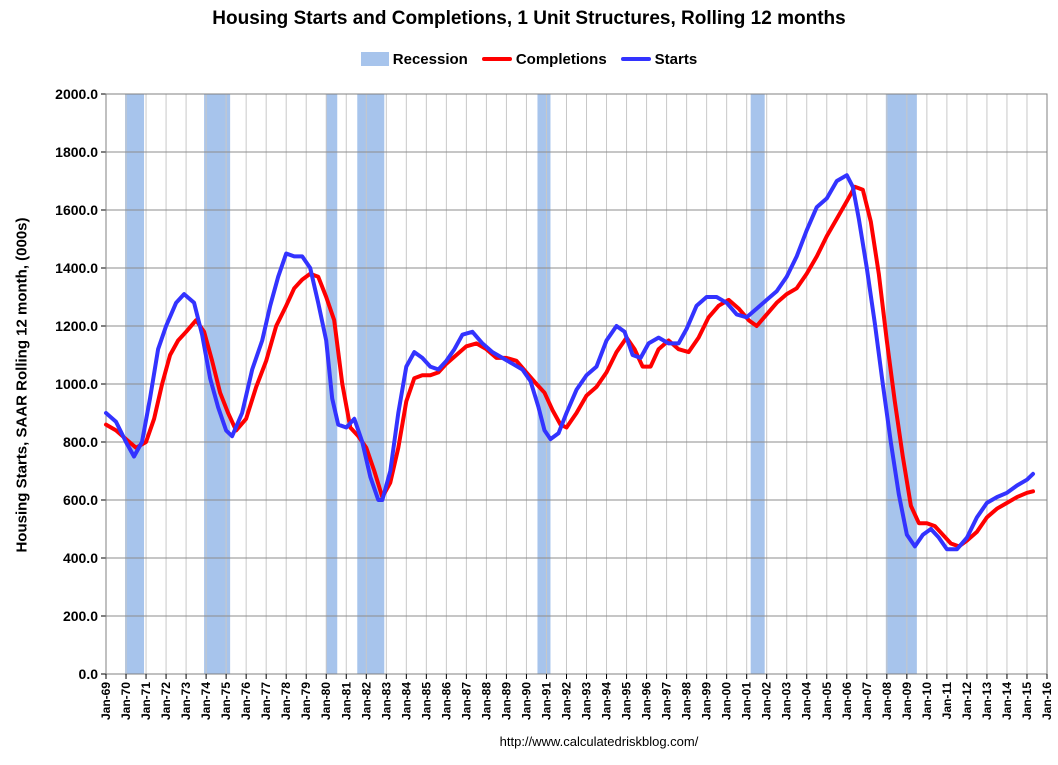 The width and height of the screenshot is (1058, 765). I want to click on legend-item-starts: Starts, so click(659, 59).